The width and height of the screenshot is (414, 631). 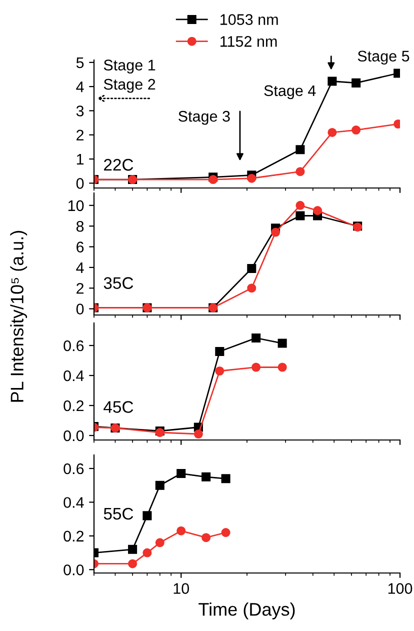 I want to click on annotation: 45C, so click(x=119, y=407).